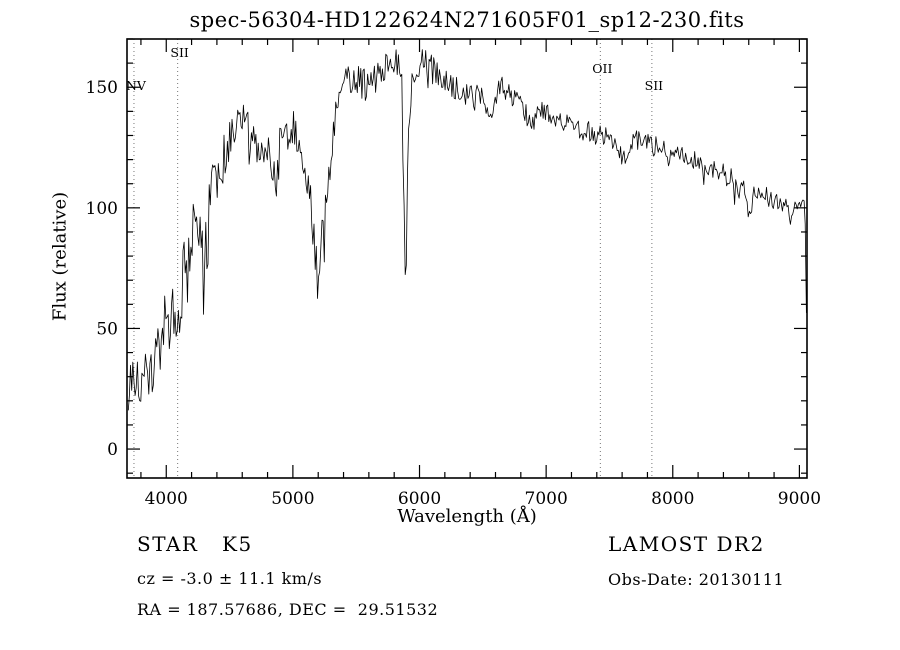 The width and height of the screenshot is (900, 650). Describe the element at coordinates (166, 499) in the screenshot. I see `x-tick-label: 4000` at that location.